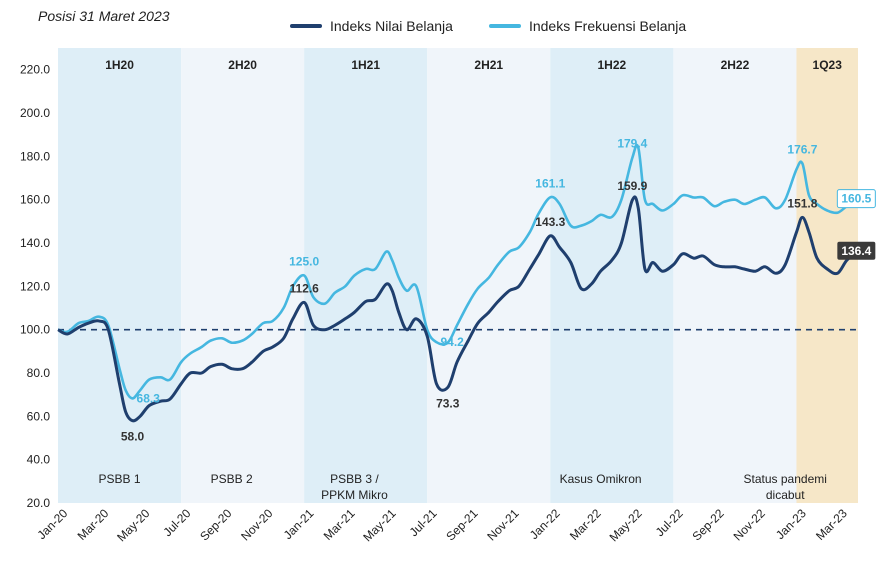  Describe the element at coordinates (39, 503) in the screenshot. I see `y-tick-label: 20.0` at that location.